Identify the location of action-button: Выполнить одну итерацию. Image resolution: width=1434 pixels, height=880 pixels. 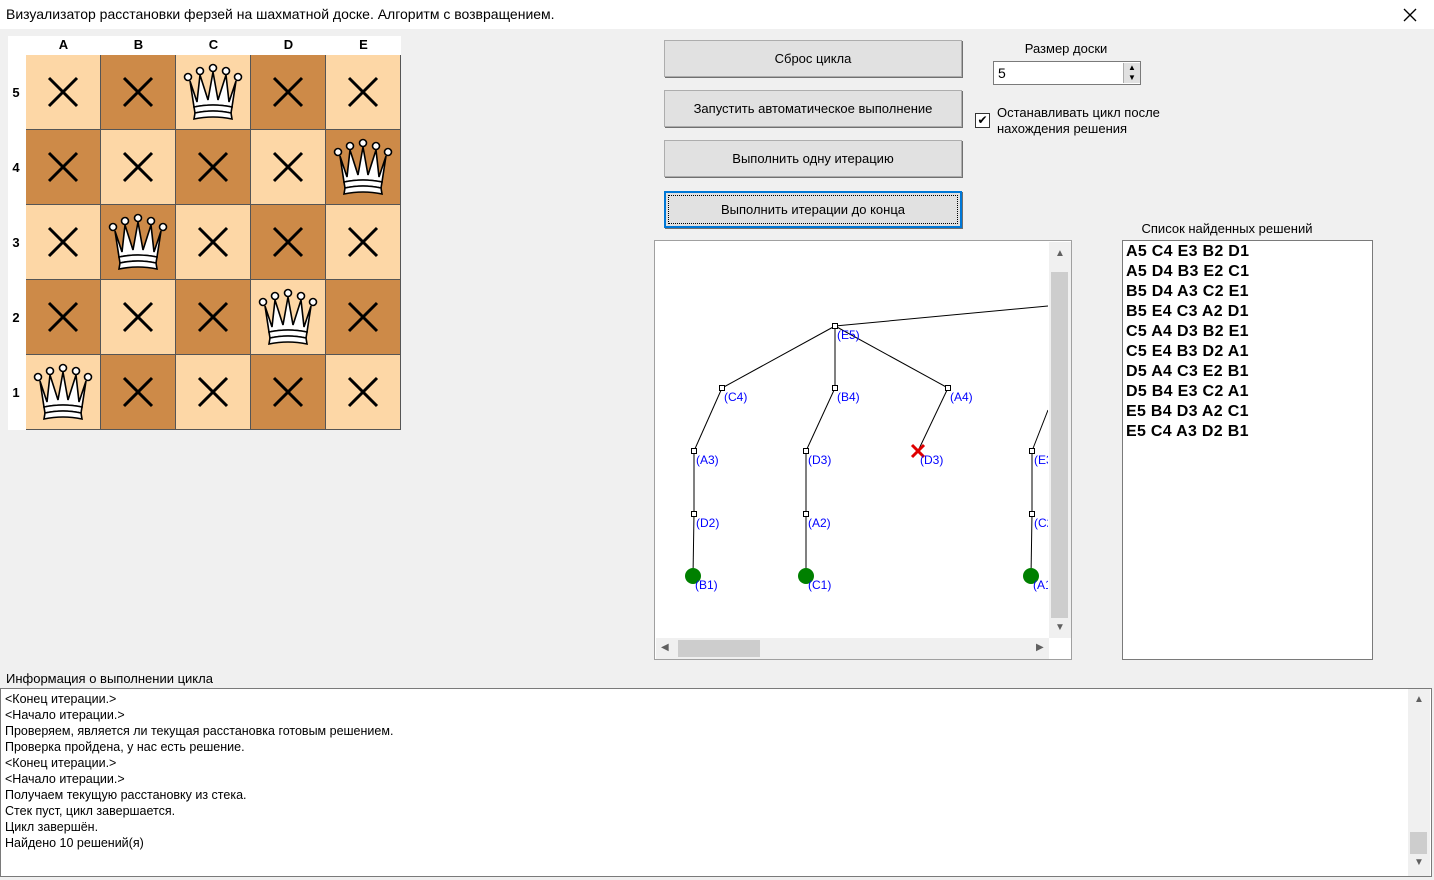
(813, 158).